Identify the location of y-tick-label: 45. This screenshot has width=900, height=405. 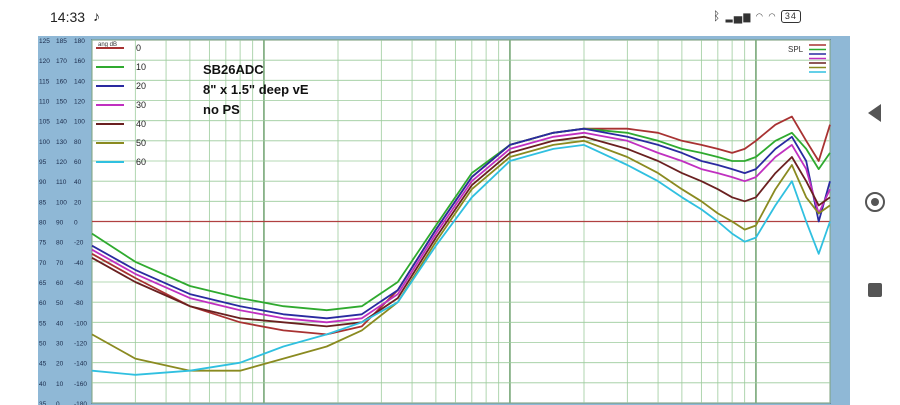
(43, 364).